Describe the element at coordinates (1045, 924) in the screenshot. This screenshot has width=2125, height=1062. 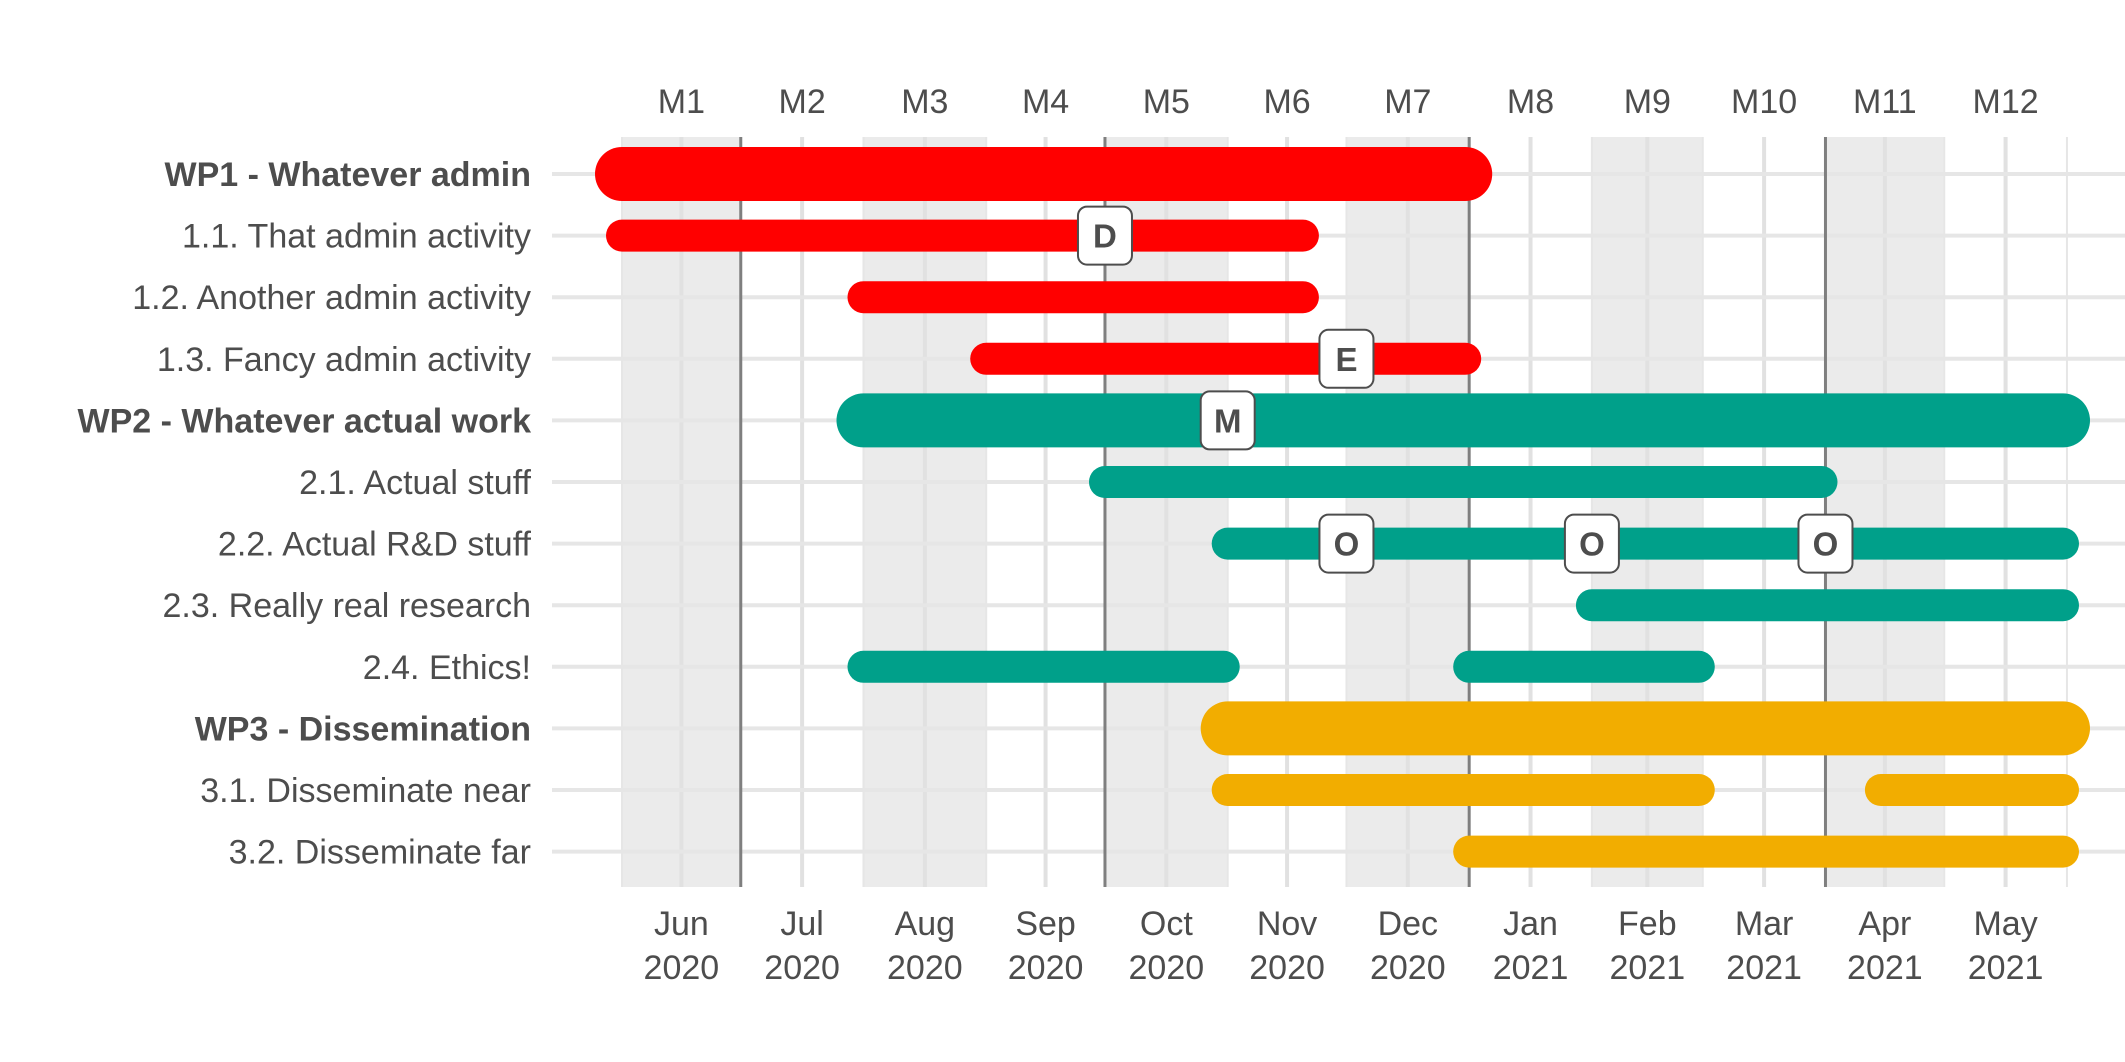
I see `bottom-axis-month-label: Sep` at that location.